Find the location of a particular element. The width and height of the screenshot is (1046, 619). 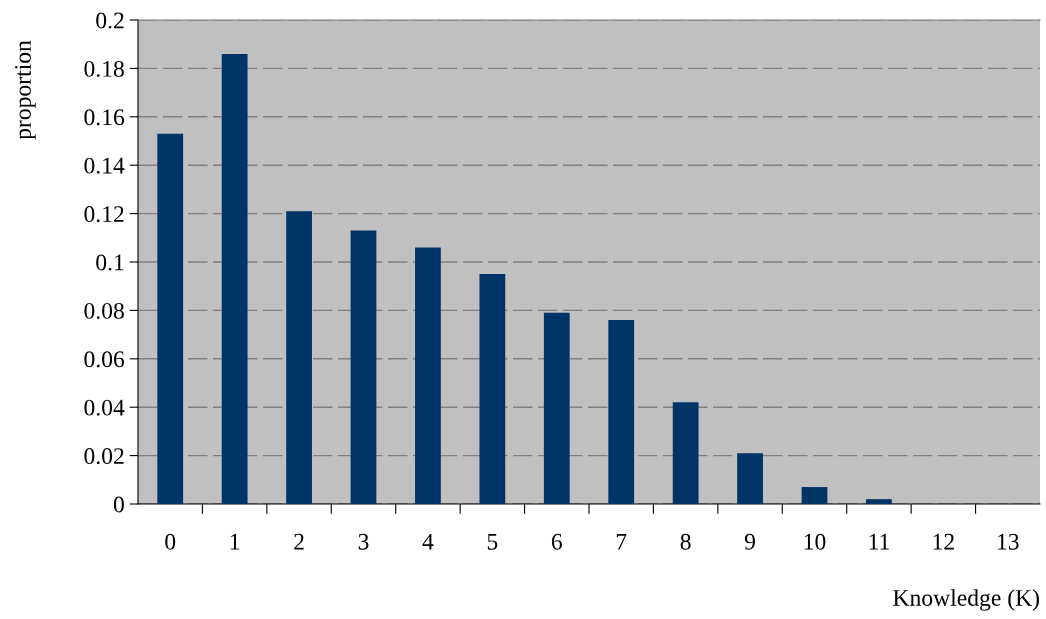

y-tick-label: 0.1 is located at coordinates (110, 262).